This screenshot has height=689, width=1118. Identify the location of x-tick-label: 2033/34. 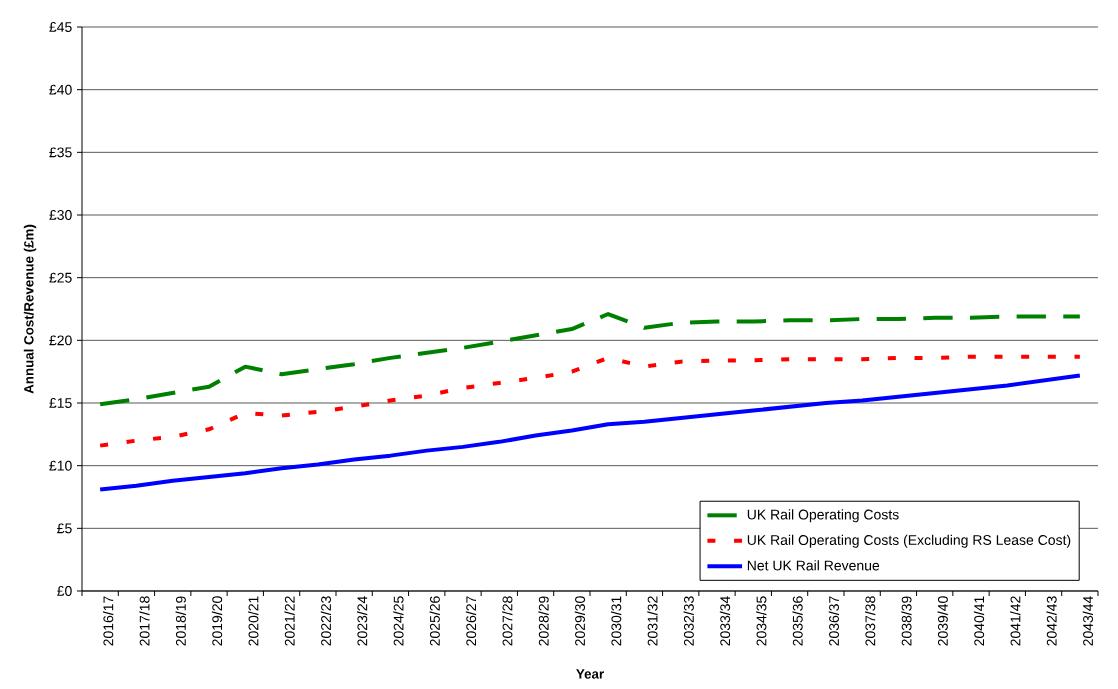
(725, 621).